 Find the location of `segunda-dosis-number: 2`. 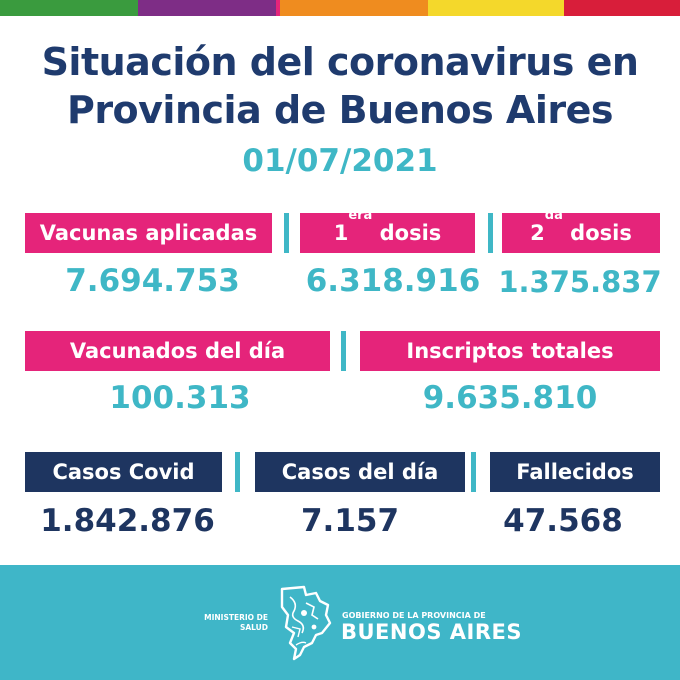

segunda-dosis-number: 2 is located at coordinates (537, 233).